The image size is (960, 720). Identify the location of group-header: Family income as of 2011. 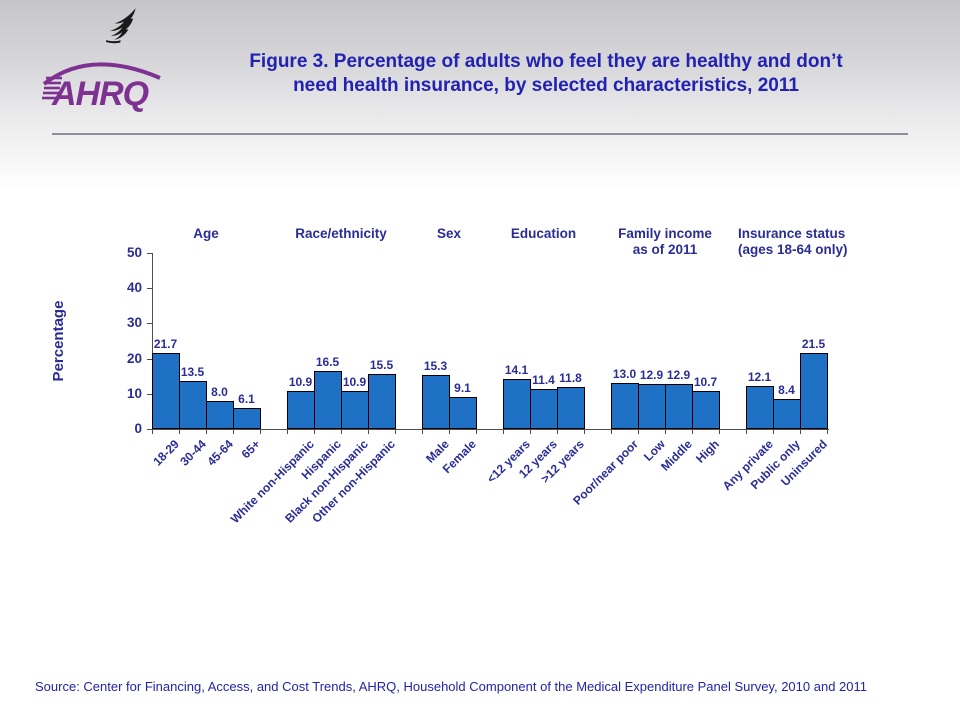
(665, 242).